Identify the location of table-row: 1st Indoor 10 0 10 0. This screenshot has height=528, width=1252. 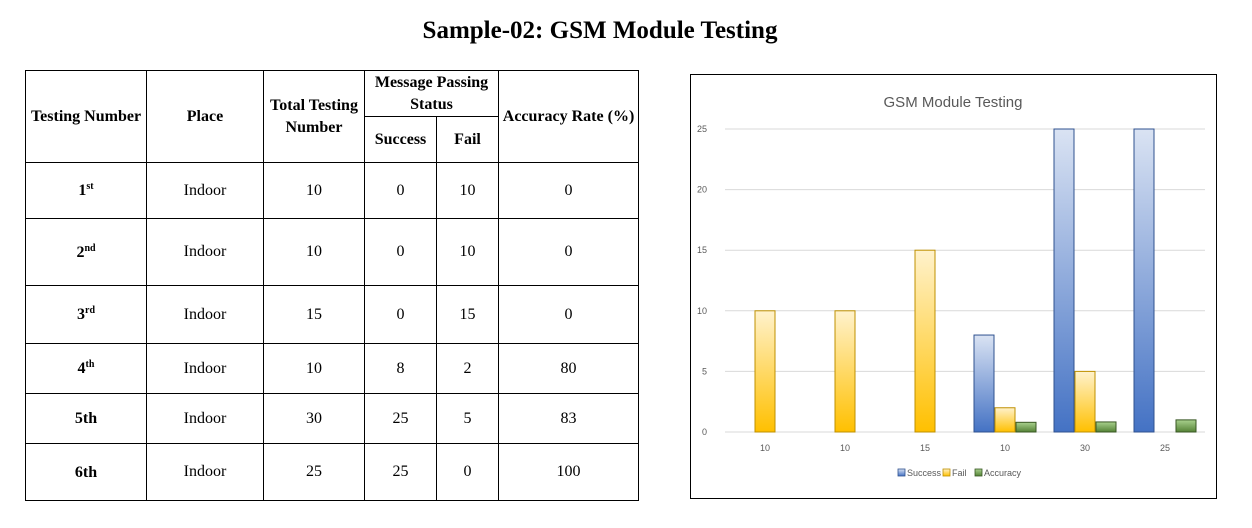
(332, 190).